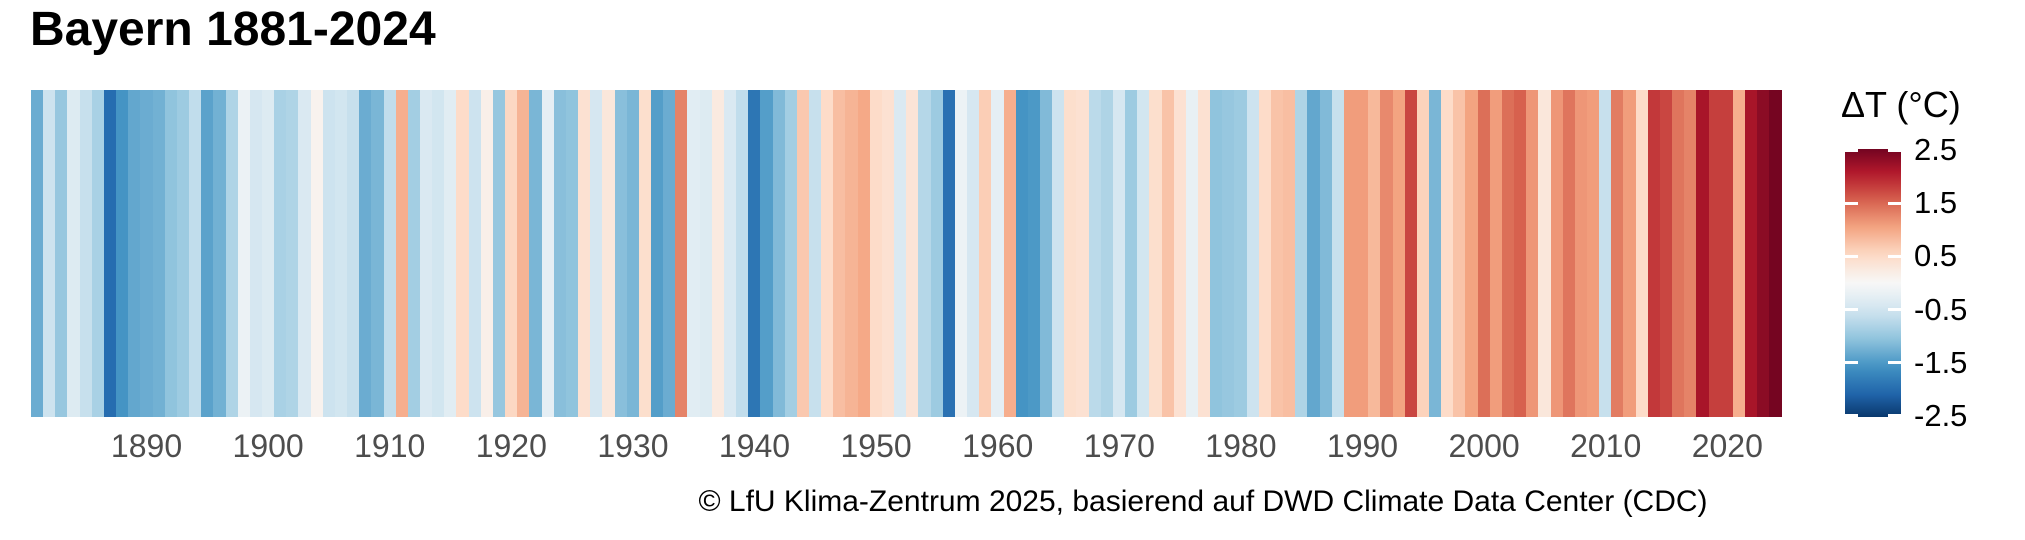 This screenshot has width=2025, height=540. I want to click on legend-tick-label-0.5: 0.5, so click(1936, 256).